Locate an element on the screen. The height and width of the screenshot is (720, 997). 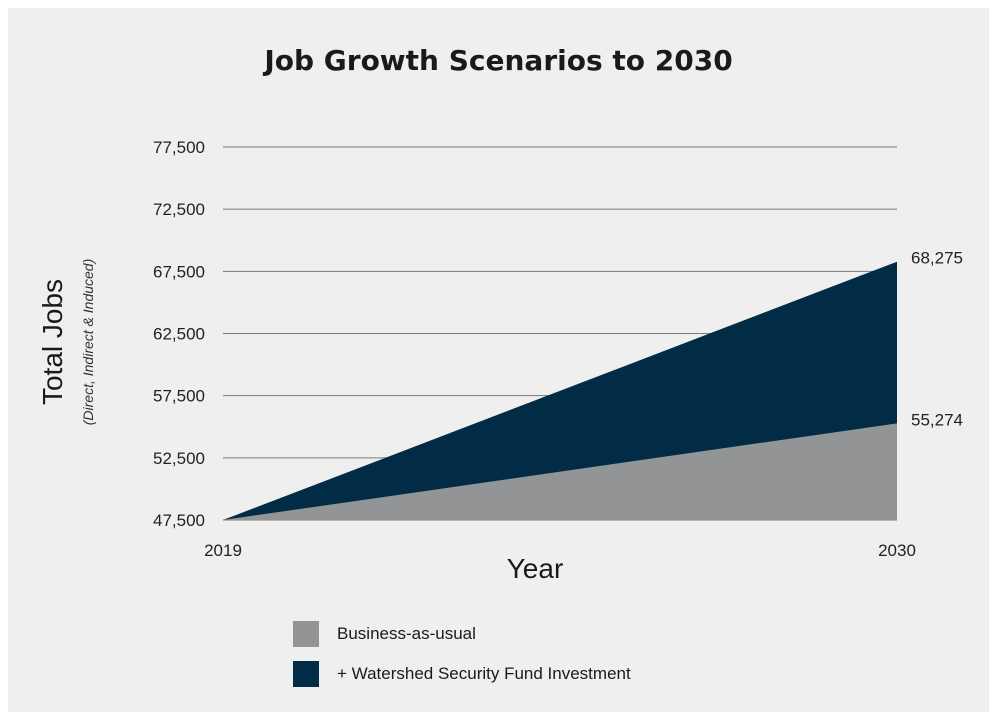
legend-item-bau: Business-as-usual is located at coordinates (384, 634).